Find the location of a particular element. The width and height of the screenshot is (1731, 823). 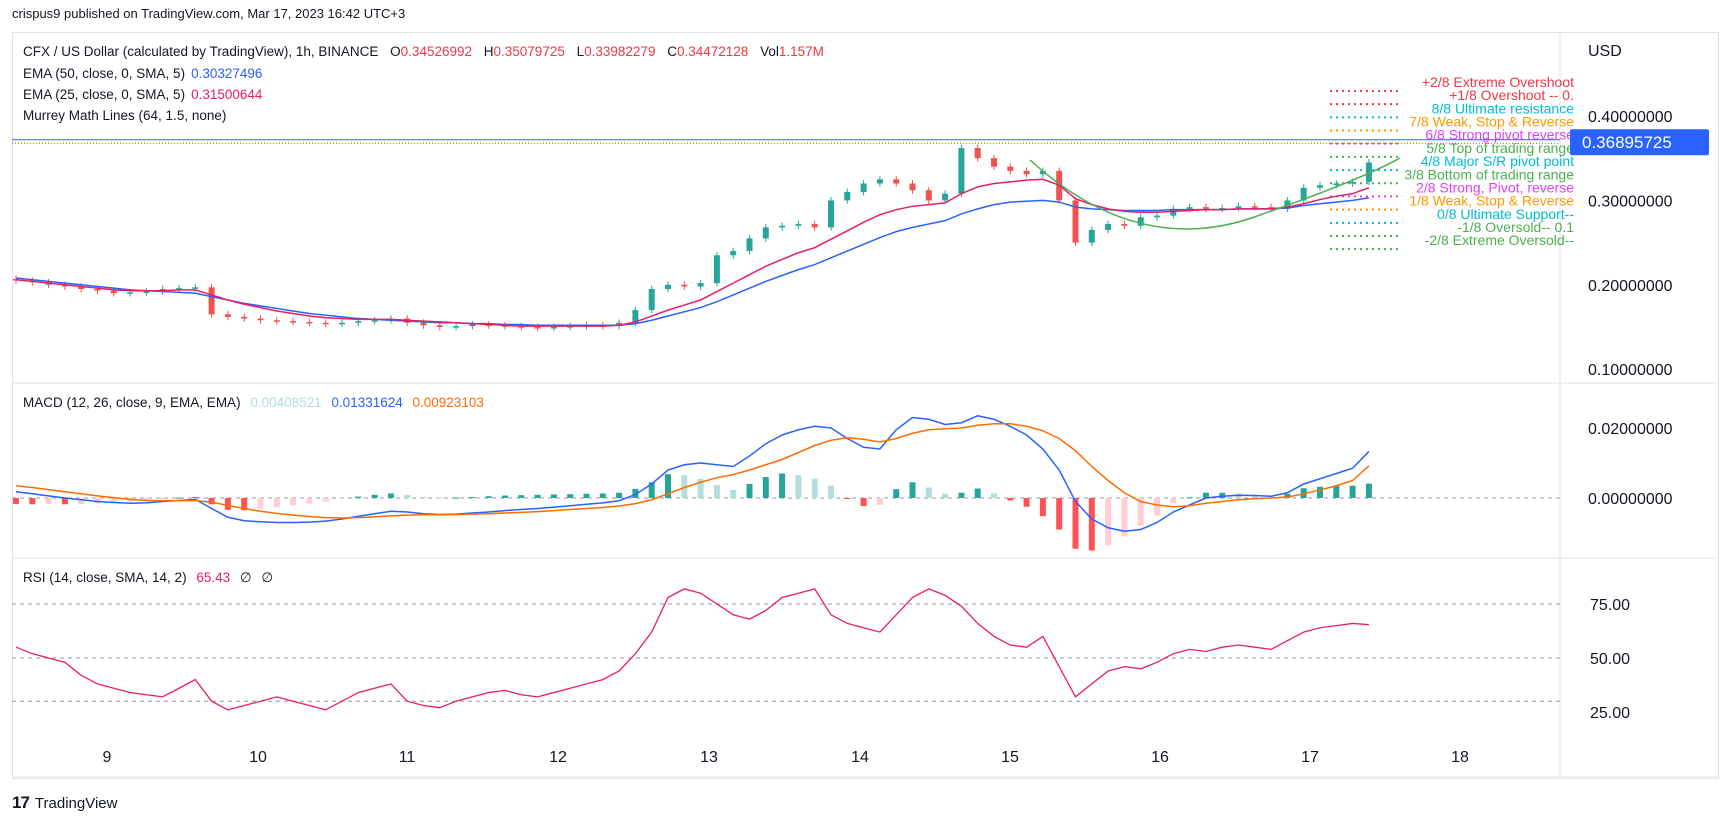

murrey-label: 3/8 Bottom of trading range is located at coordinates (1489, 174).